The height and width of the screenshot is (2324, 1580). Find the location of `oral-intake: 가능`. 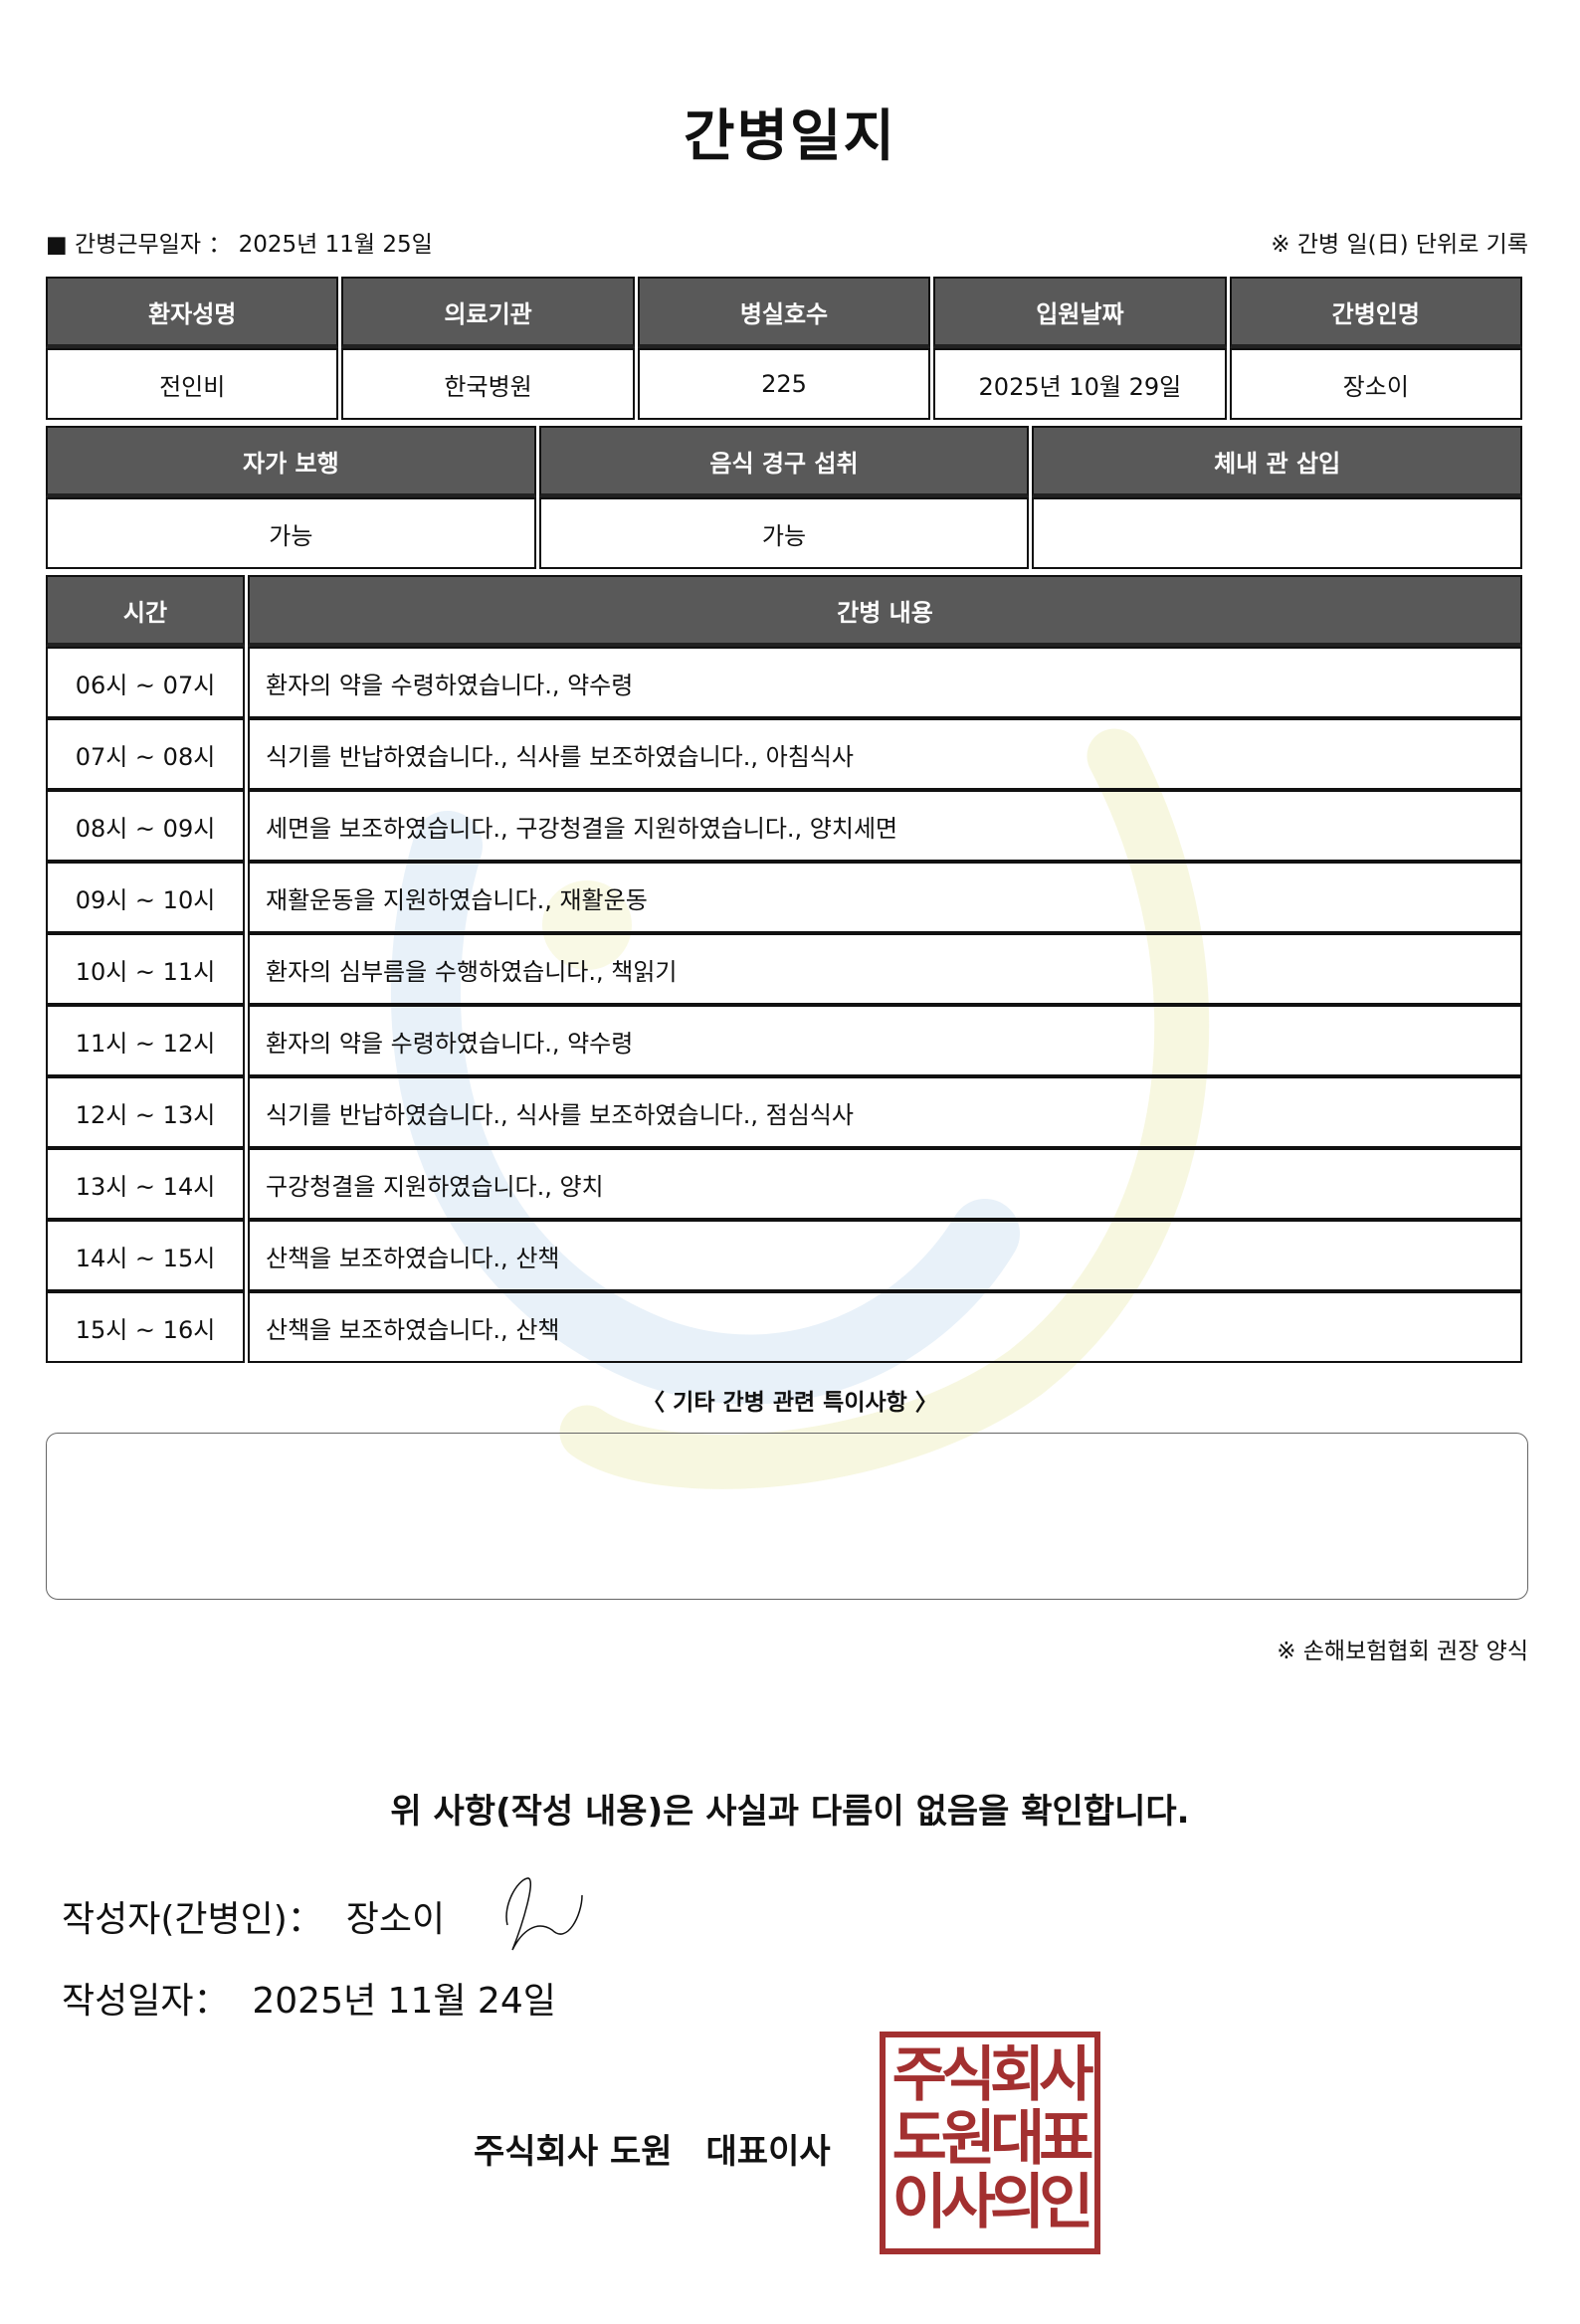

oral-intake: 가능 is located at coordinates (784, 533).